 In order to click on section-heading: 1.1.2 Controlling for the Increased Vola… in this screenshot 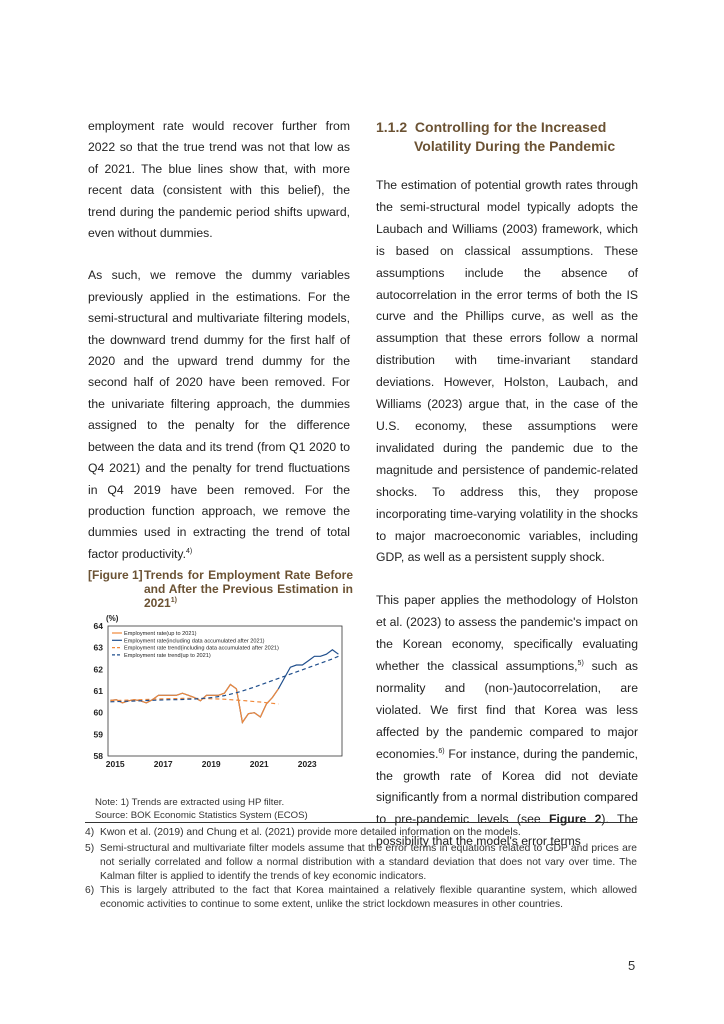, I will do `click(511, 137)`.